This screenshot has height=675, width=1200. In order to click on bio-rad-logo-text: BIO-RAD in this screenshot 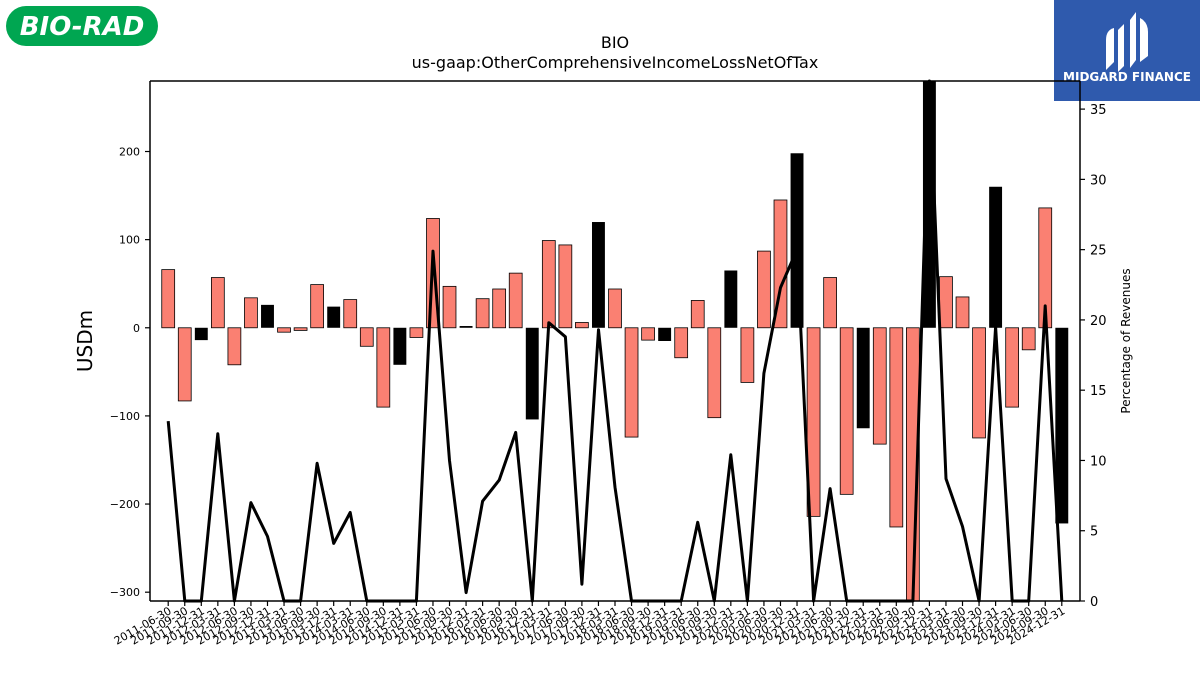, I will do `click(82, 27)`.